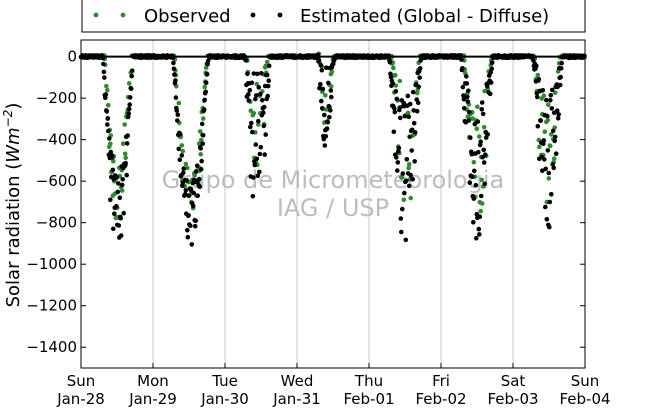 Image resolution: width=650 pixels, height=409 pixels. What do you see at coordinates (56, 98) in the screenshot?
I see `y-tick-label-1: −200` at bounding box center [56, 98].